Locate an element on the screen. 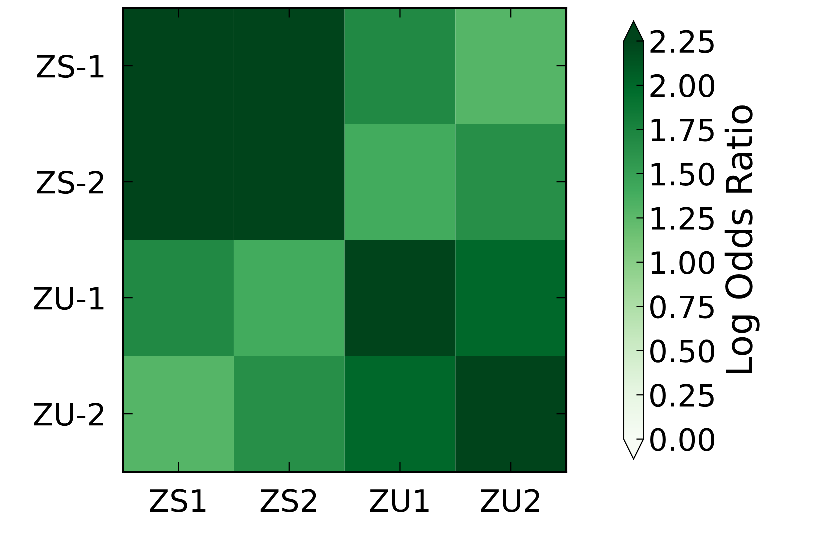 The height and width of the screenshot is (534, 821). x-tick-label: ZS1 is located at coordinates (178, 500).